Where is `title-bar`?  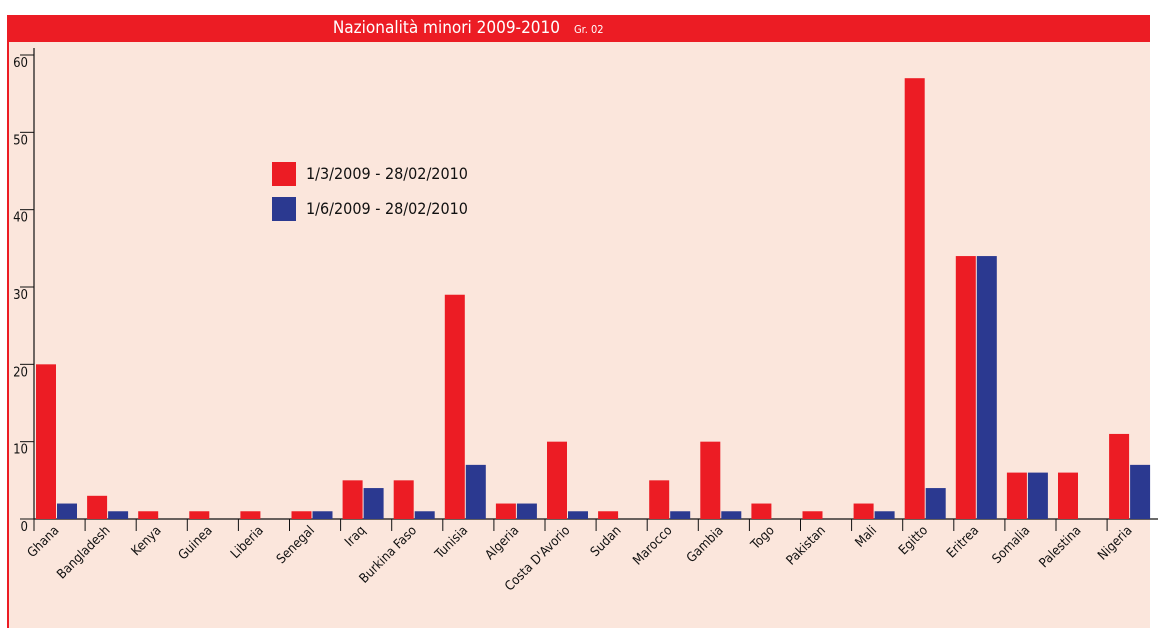
title-bar is located at coordinates (579, 28).